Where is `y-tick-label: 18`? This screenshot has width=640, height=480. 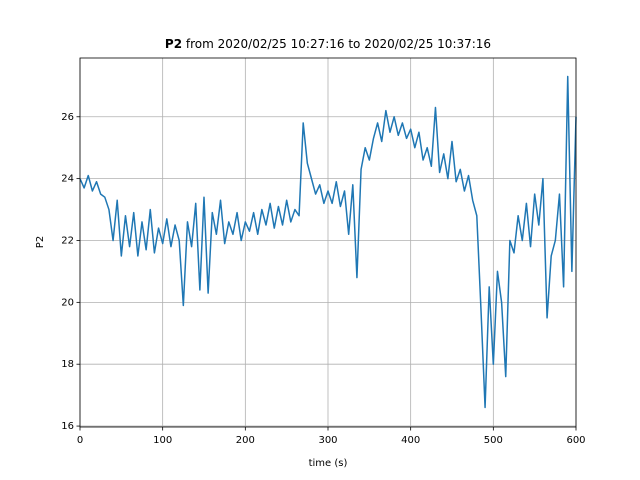 y-tick-label: 18 is located at coordinates (67, 364).